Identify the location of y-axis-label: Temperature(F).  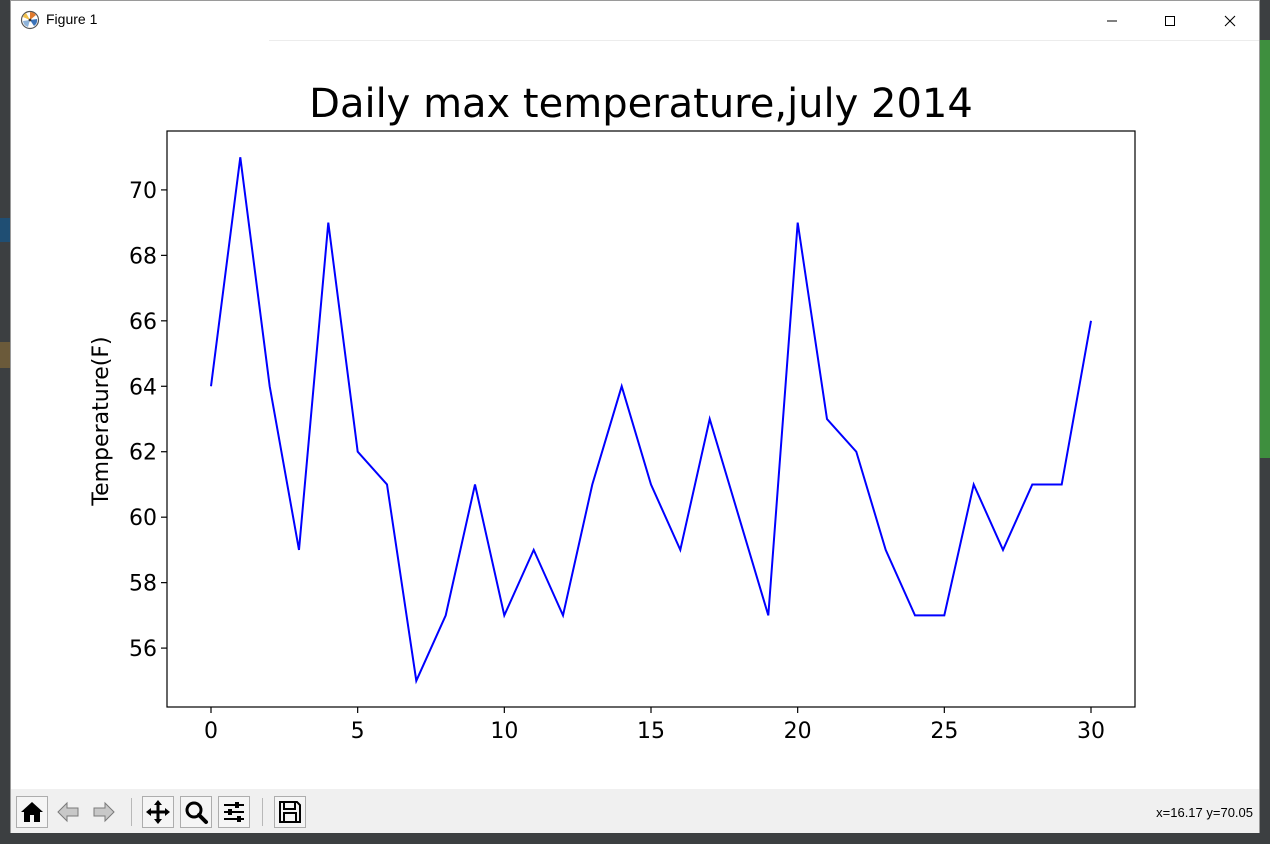
(101, 421).